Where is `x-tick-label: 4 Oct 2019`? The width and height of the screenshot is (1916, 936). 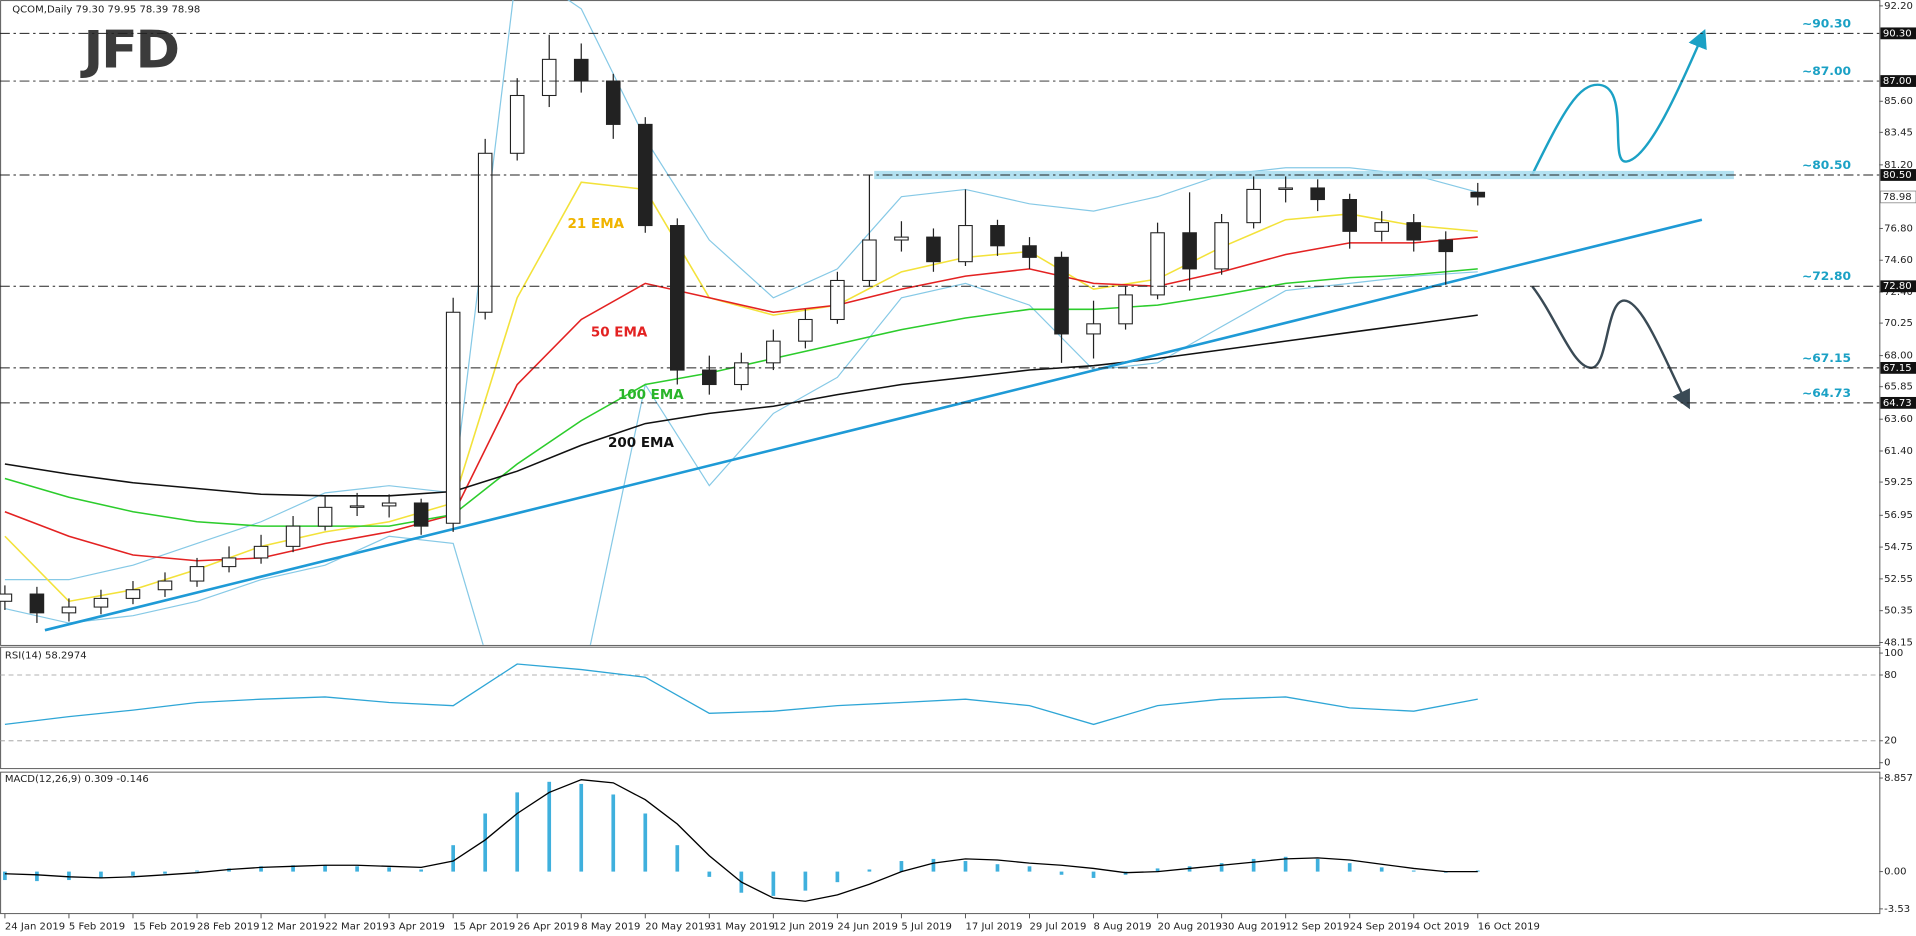
x-tick-label: 4 Oct 2019 is located at coordinates (1442, 927).